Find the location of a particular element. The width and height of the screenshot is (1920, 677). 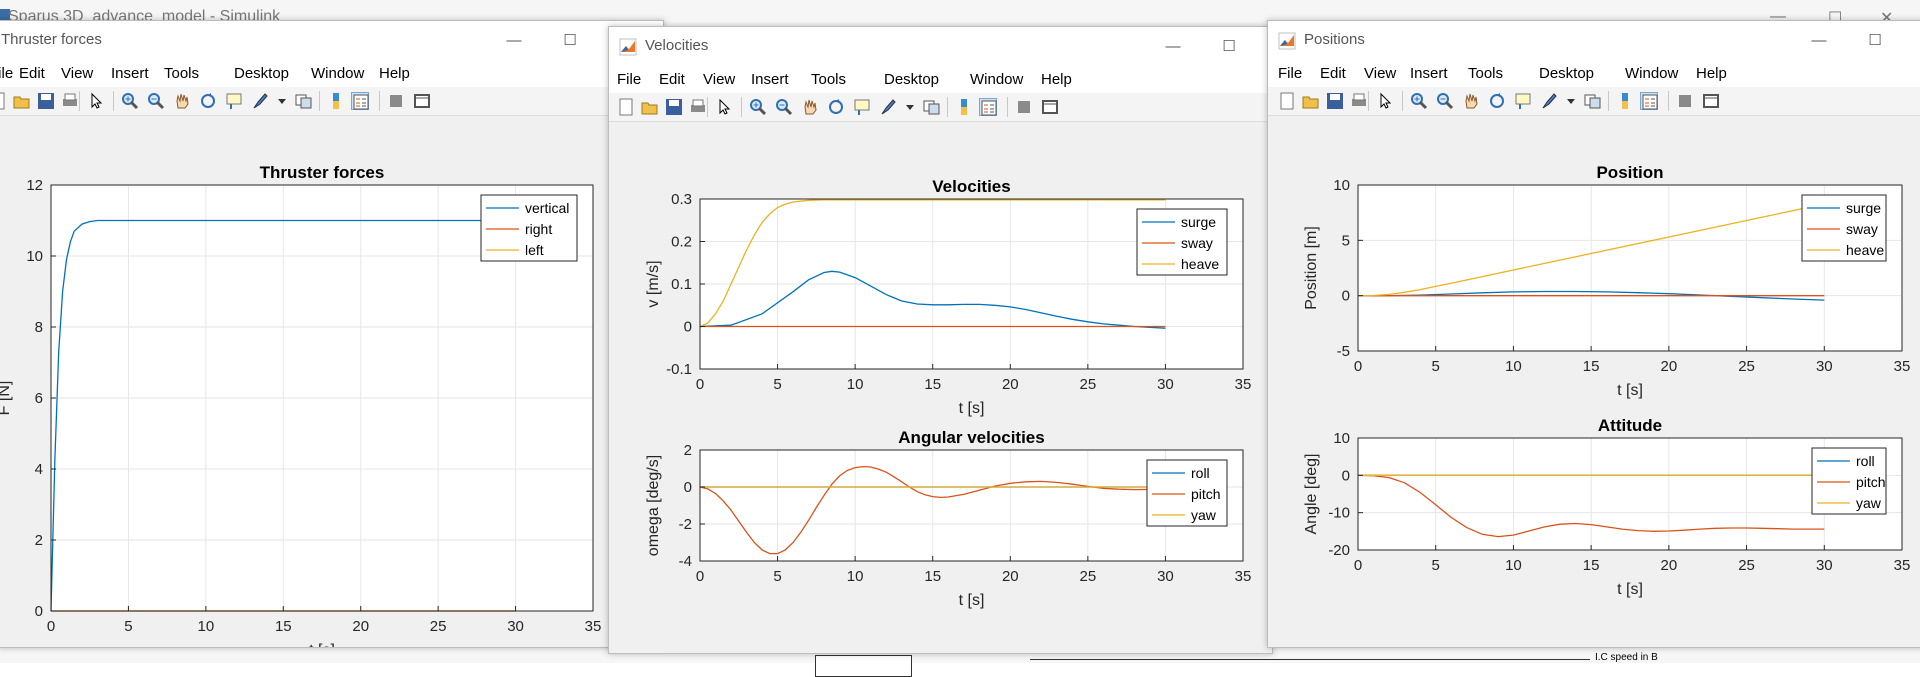

title-bar: Thruster forces — ☐ is located at coordinates (331, 41).